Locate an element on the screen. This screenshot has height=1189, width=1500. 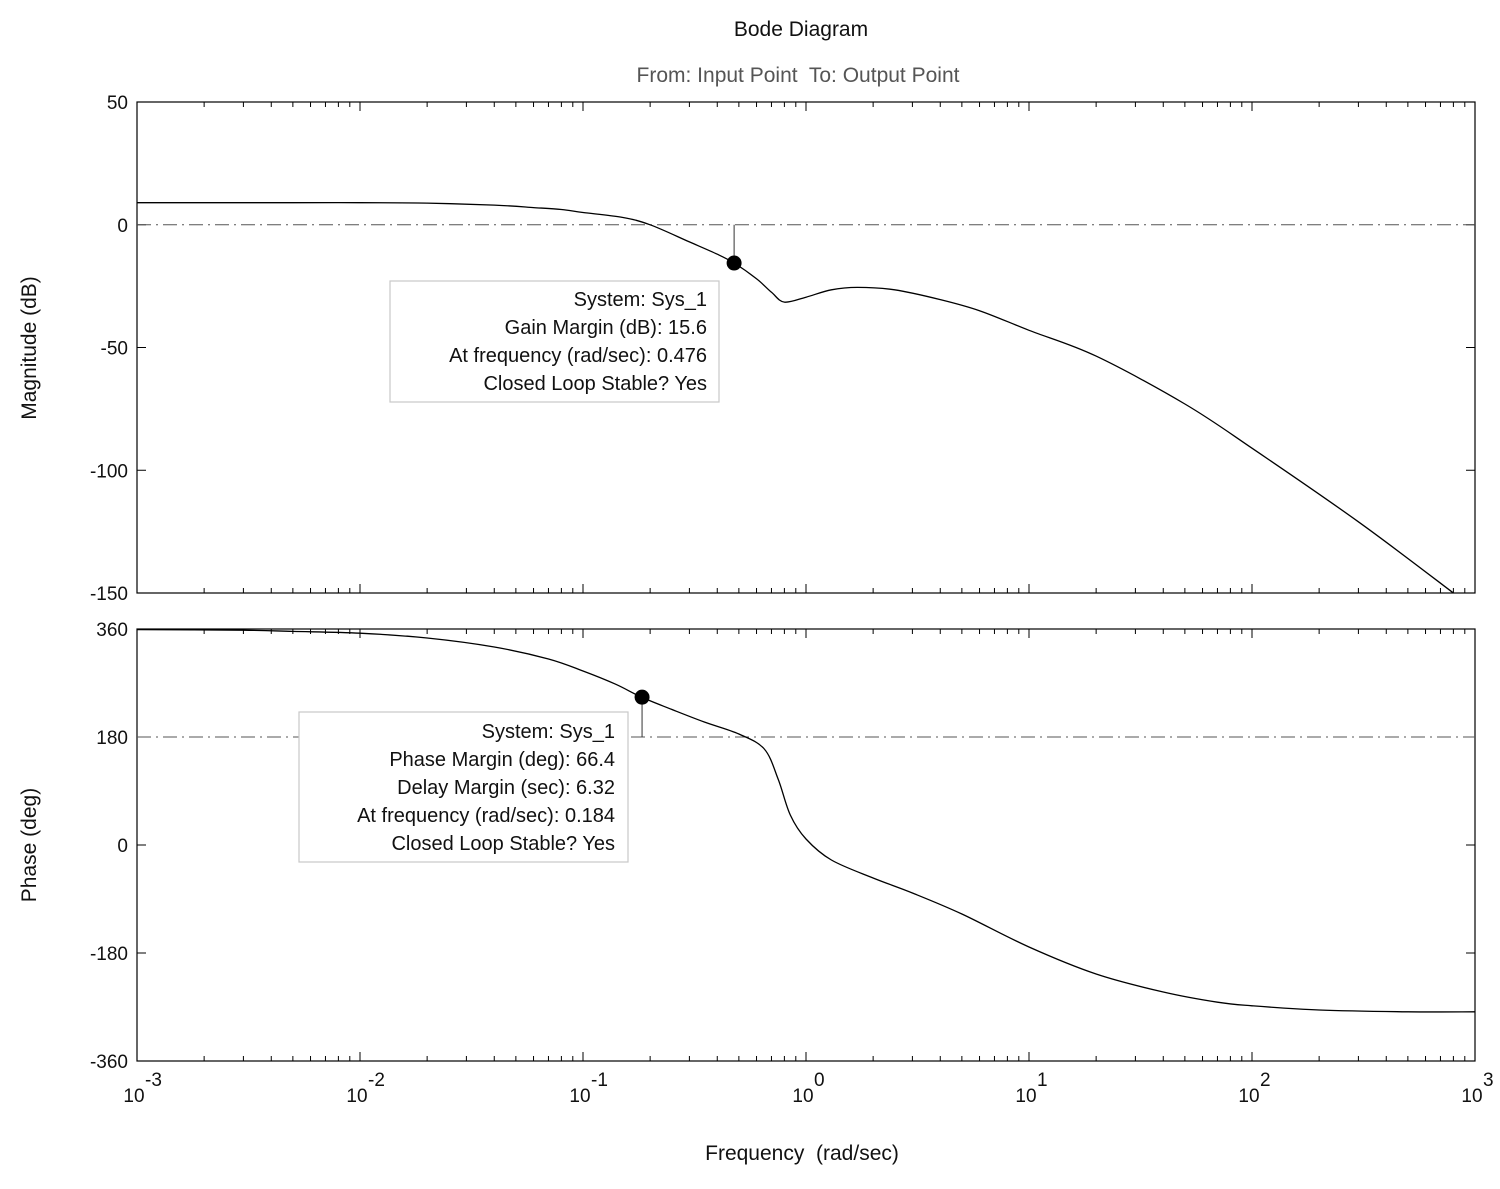
phase-margin-annotation-frame is located at coordinates (463, 787).